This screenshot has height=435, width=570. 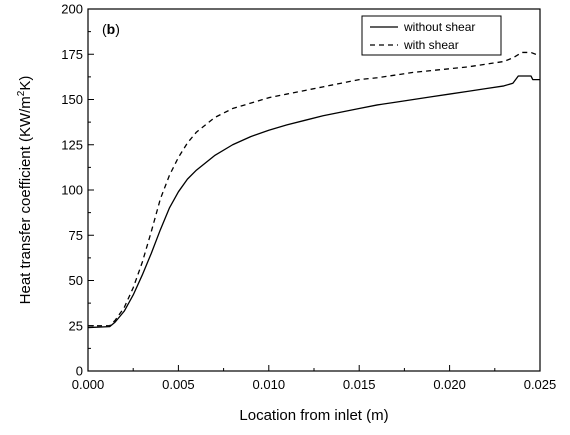 What do you see at coordinates (76, 235) in the screenshot?
I see `y-tick-label: 75` at bounding box center [76, 235].